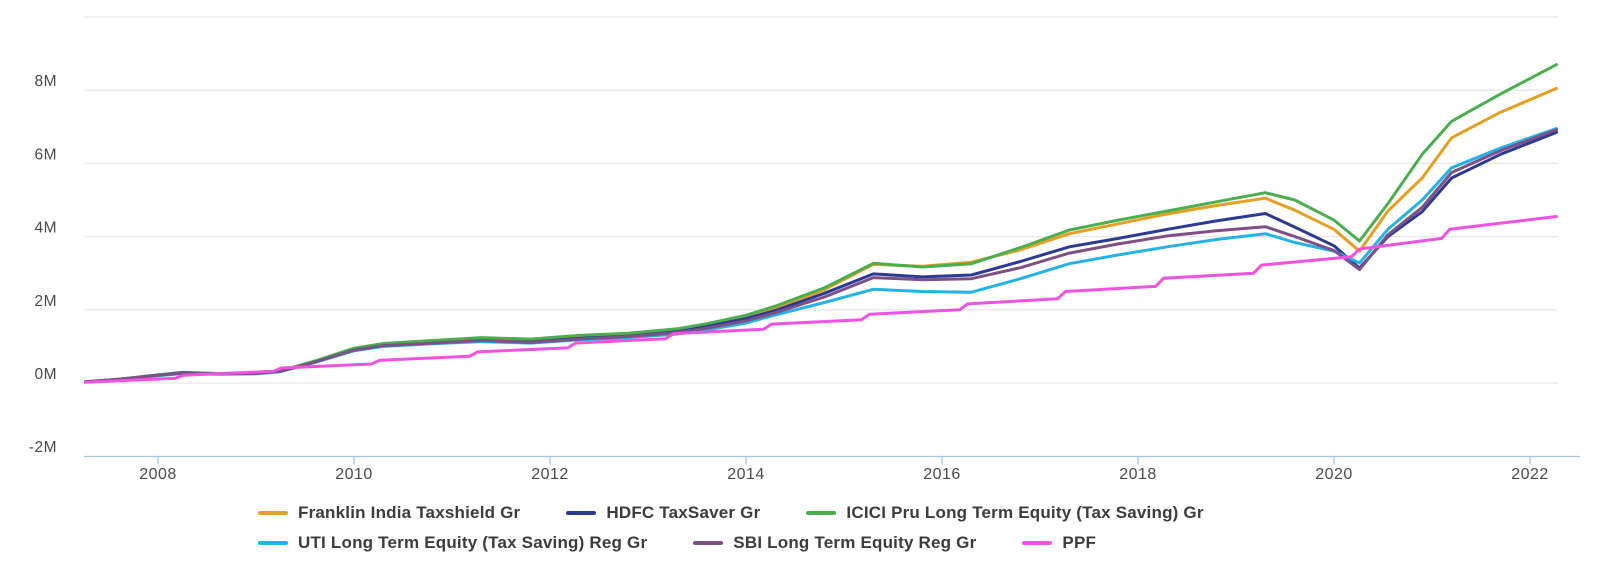  I want to click on legend-label: PPF, so click(1079, 542).